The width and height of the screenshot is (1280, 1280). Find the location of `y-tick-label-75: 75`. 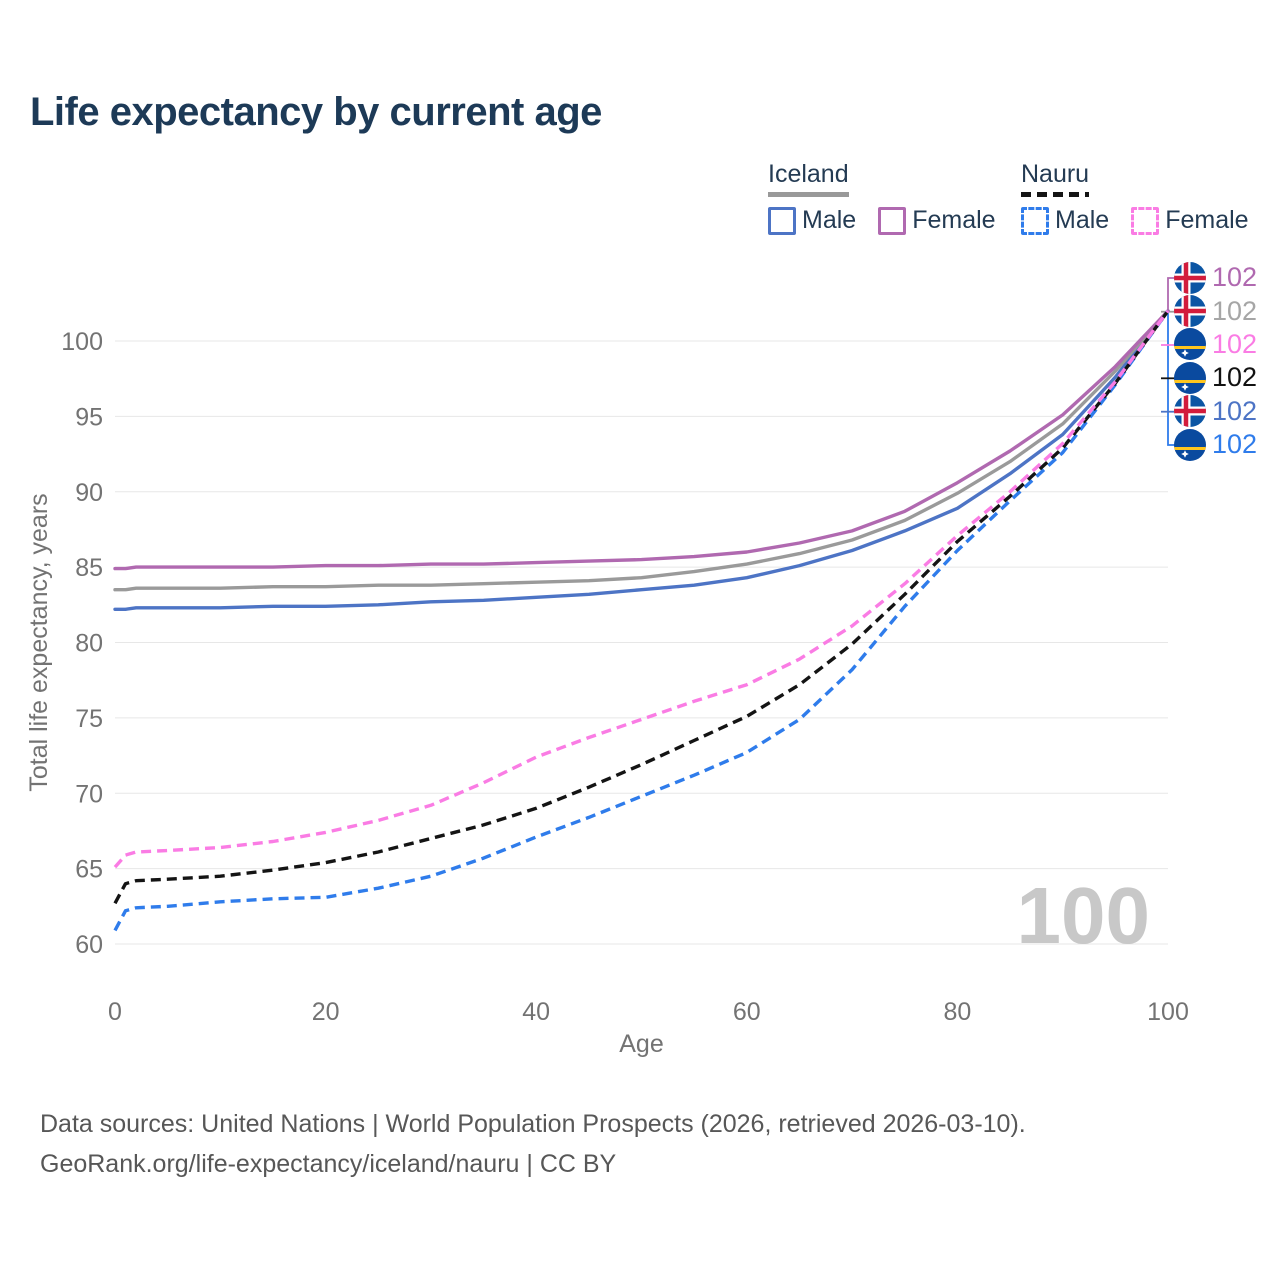

y-tick-label-75: 75 is located at coordinates (89, 719).